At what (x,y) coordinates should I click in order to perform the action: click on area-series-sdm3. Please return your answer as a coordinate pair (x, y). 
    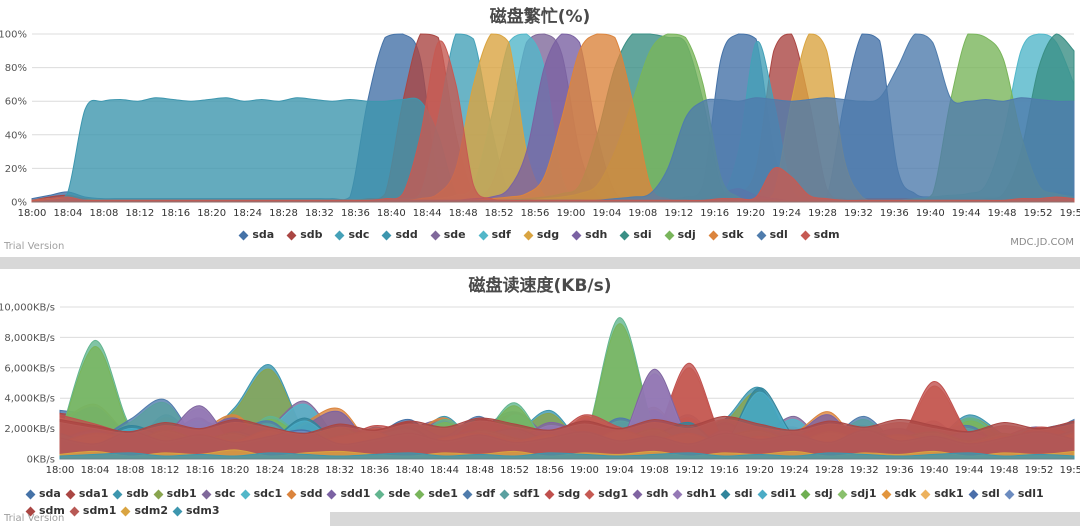
    Looking at the image, I should click on (567, 456).